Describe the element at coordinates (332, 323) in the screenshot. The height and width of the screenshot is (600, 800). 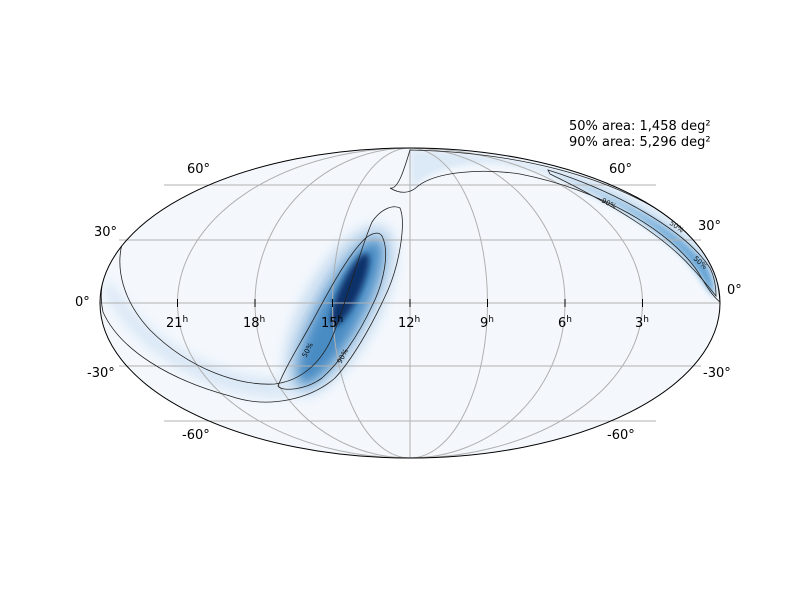
I see `ra-label-15h: 15h` at that location.